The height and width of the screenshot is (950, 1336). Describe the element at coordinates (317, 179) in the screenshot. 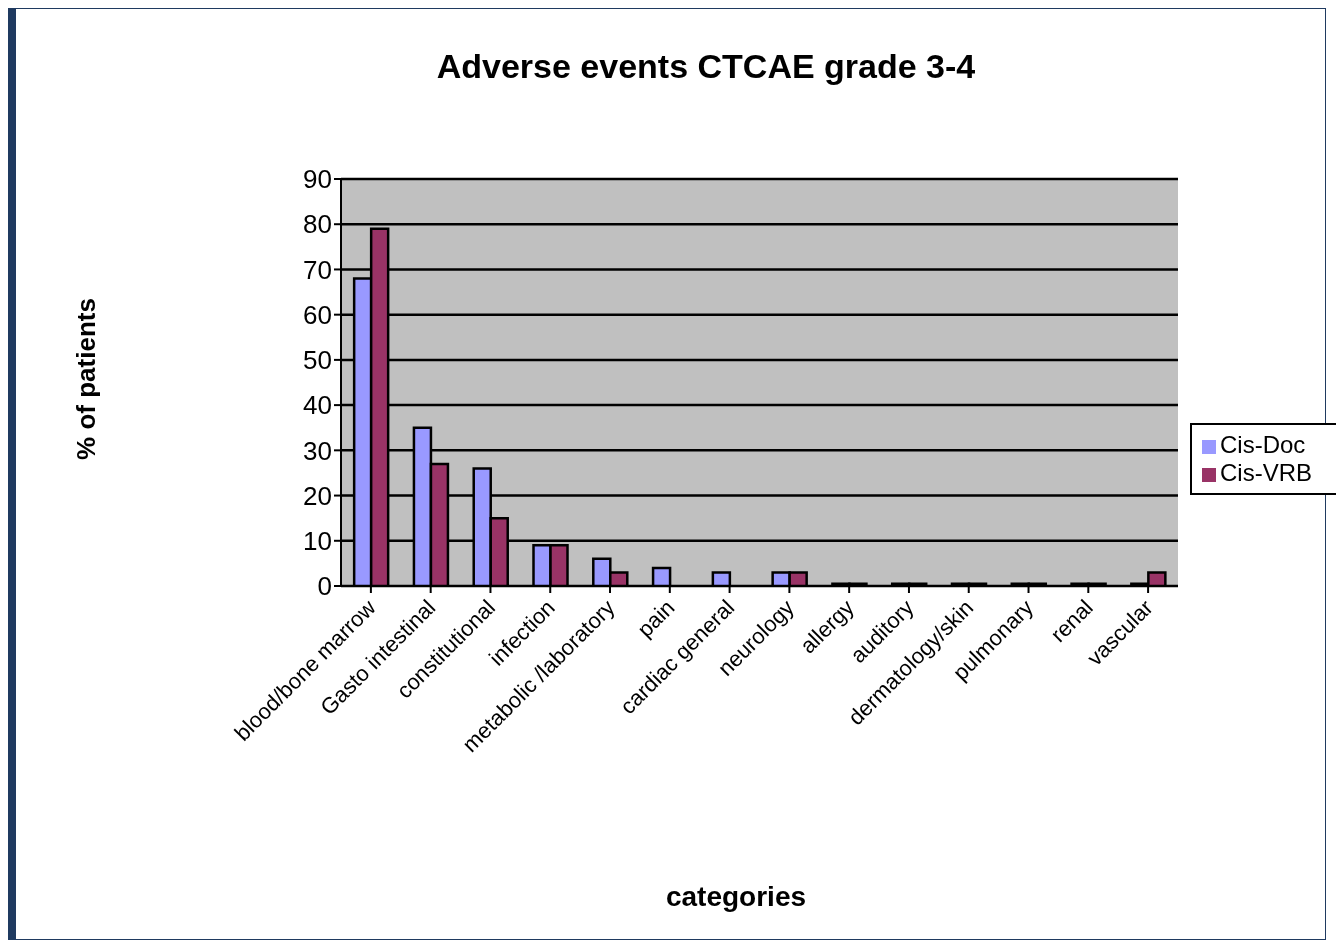

I see `y-tick-label: 90` at that location.